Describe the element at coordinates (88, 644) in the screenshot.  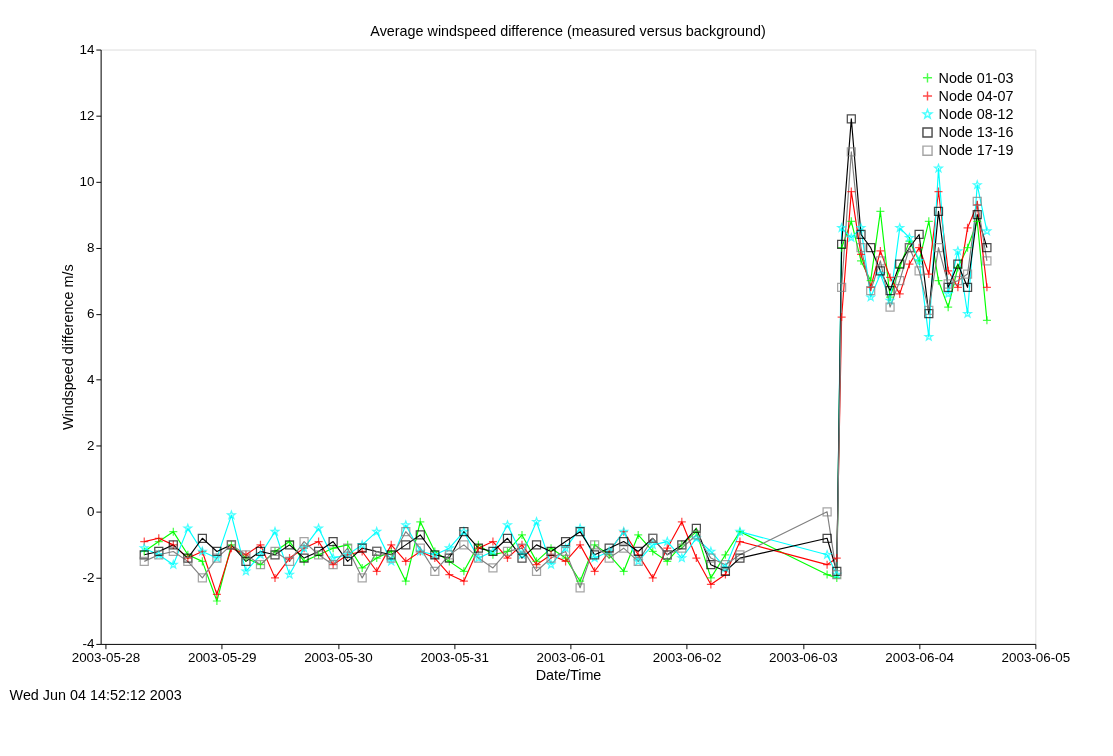
I see `y-tick-label: -4` at that location.